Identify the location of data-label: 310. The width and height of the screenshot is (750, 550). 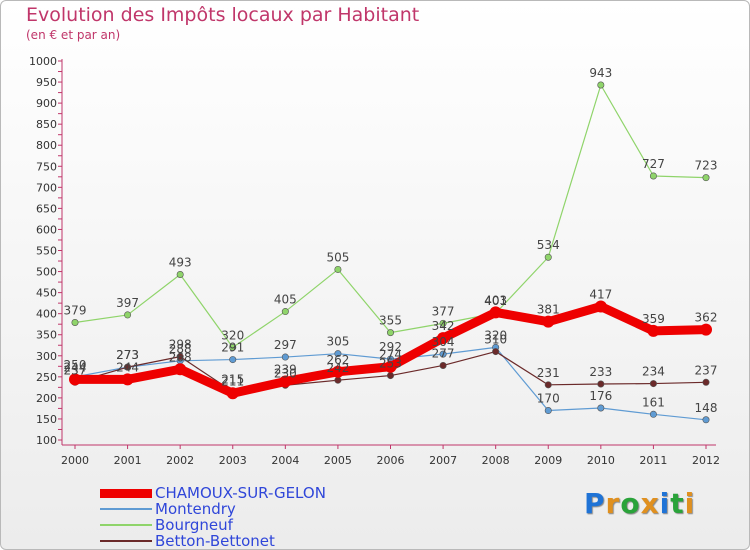
(495, 340).